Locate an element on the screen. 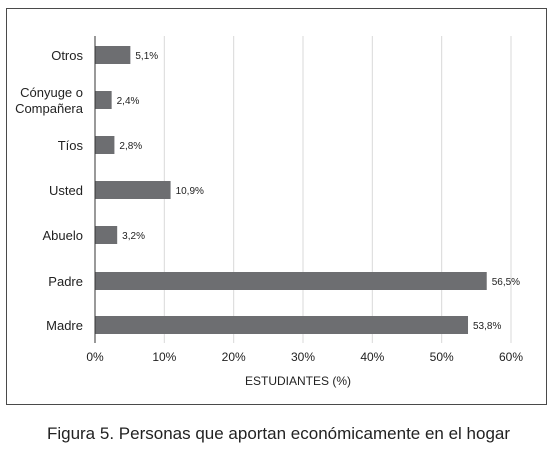  category-label-line: Padre is located at coordinates (65, 281).